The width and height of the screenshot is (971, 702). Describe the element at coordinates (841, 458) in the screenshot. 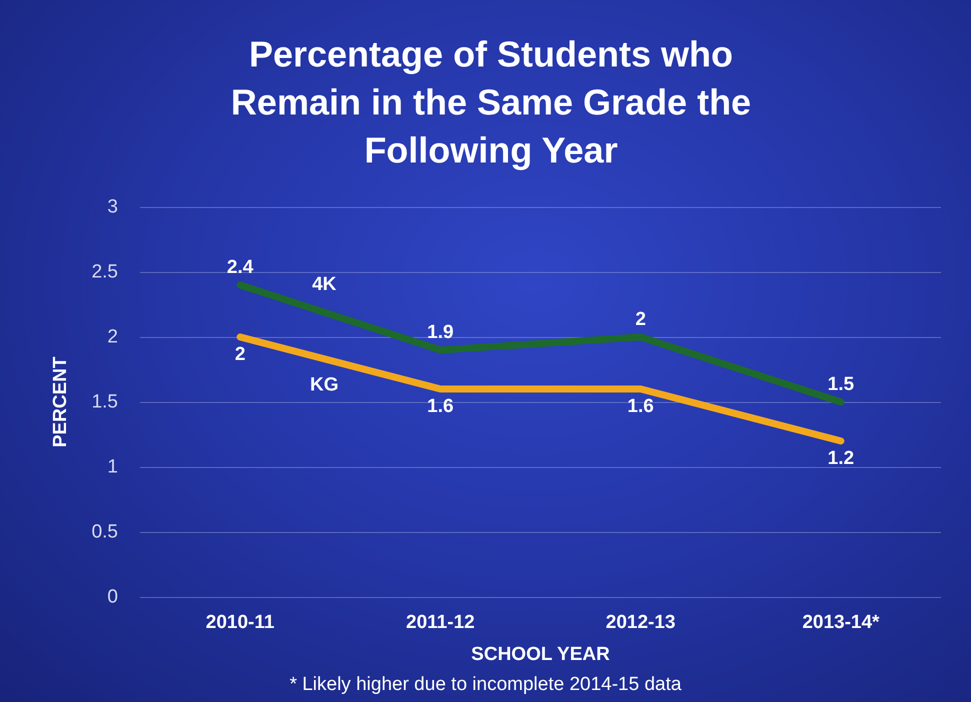

I see `data-label: 1.2` at that location.